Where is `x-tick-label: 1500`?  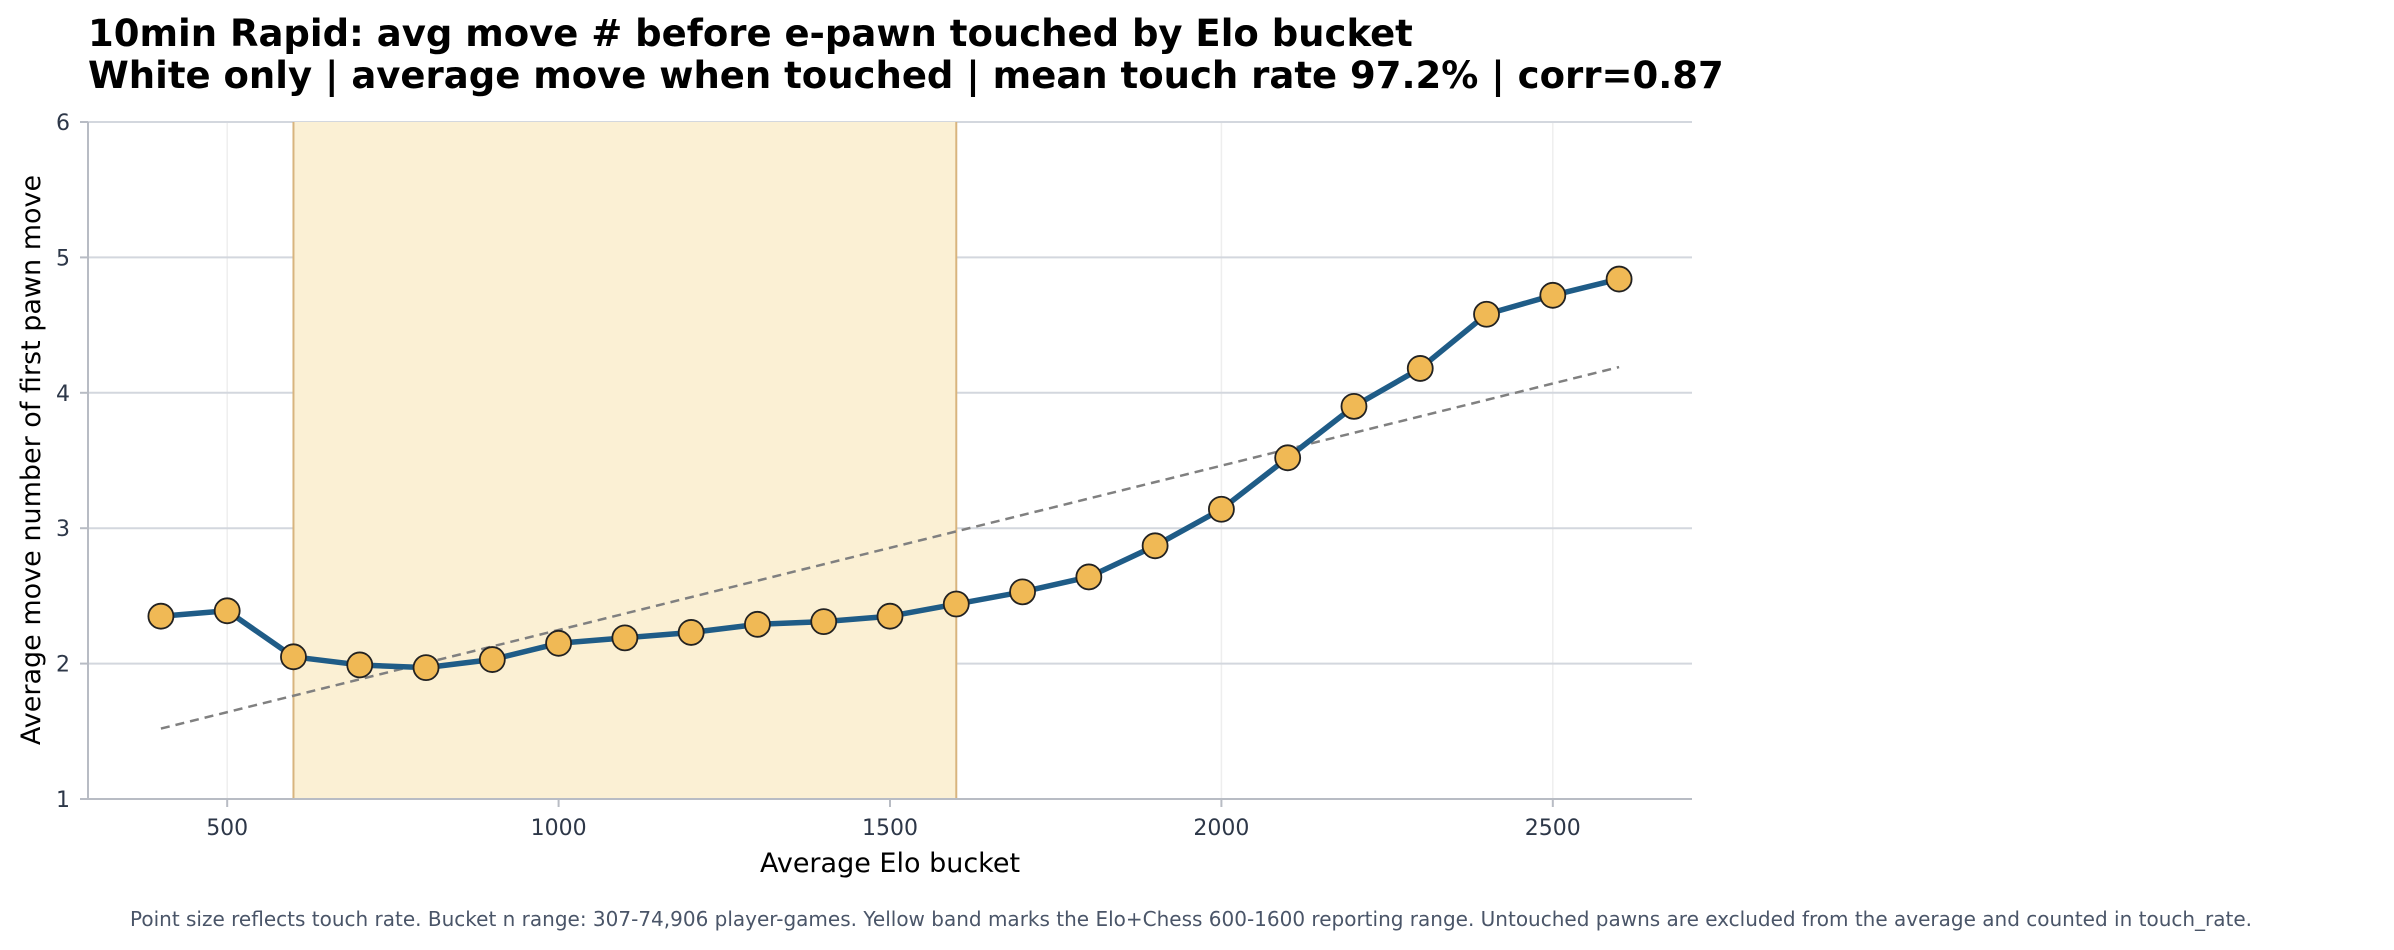
x-tick-label: 1500 is located at coordinates (890, 828).